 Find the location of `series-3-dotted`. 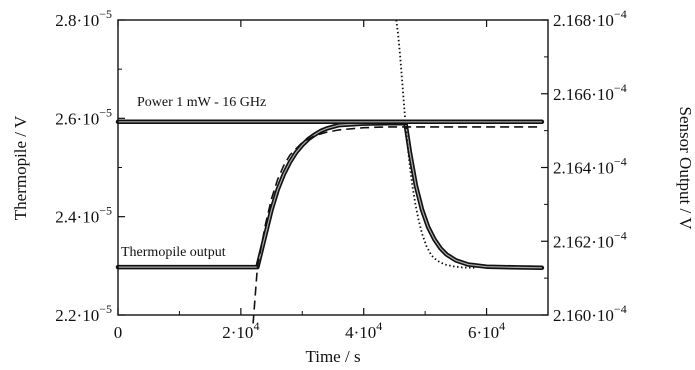

series-3-dotted is located at coordinates (435, 144).